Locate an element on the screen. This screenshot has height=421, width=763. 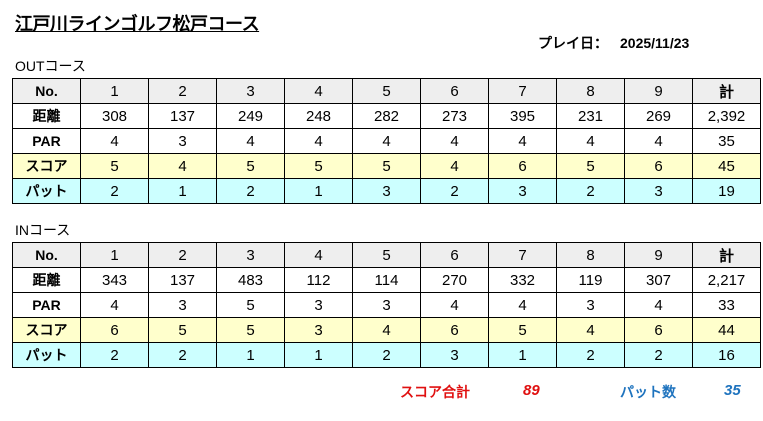
out-header-cell: 3 is located at coordinates (250, 91).